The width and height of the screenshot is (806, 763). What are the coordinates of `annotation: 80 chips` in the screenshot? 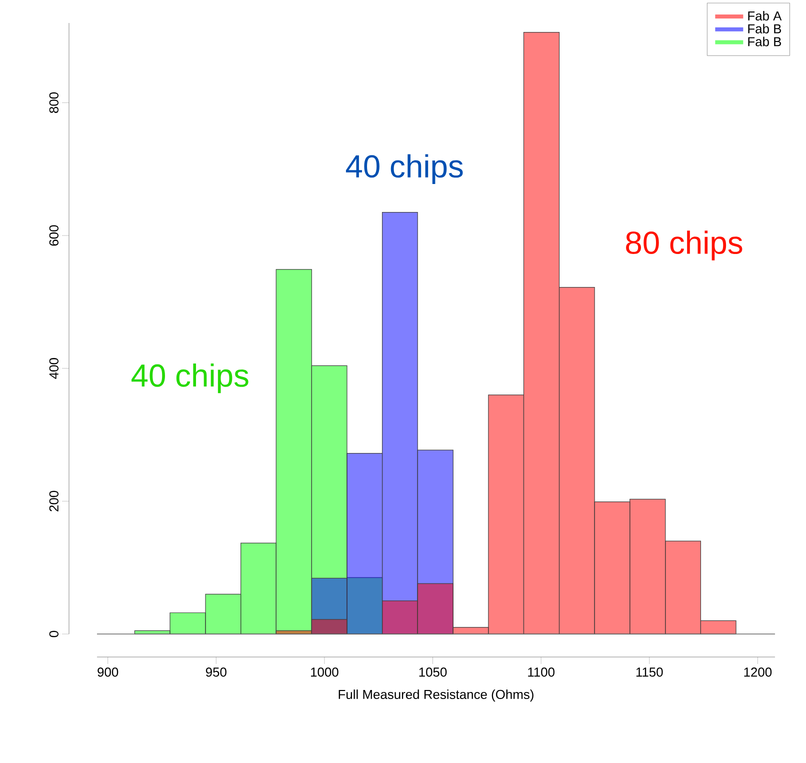 It's located at (684, 245).